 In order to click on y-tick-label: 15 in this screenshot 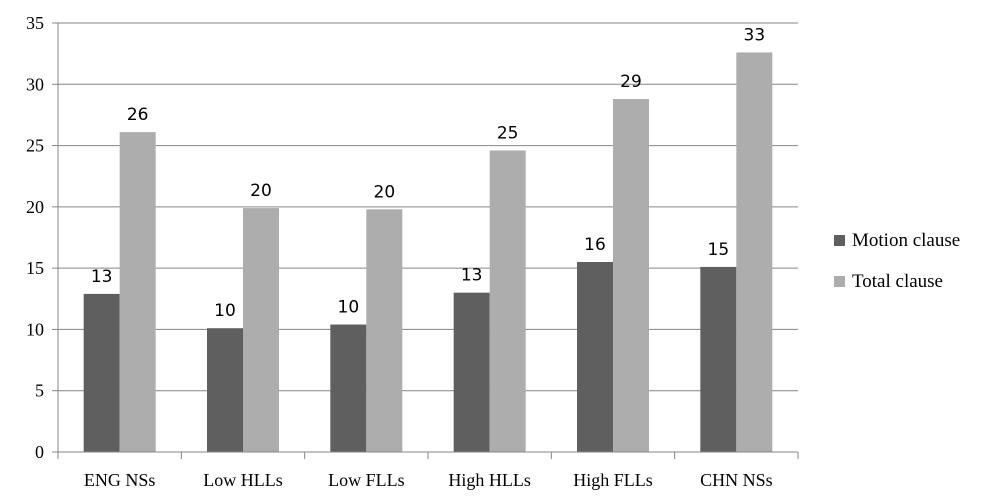, I will do `click(35, 268)`.